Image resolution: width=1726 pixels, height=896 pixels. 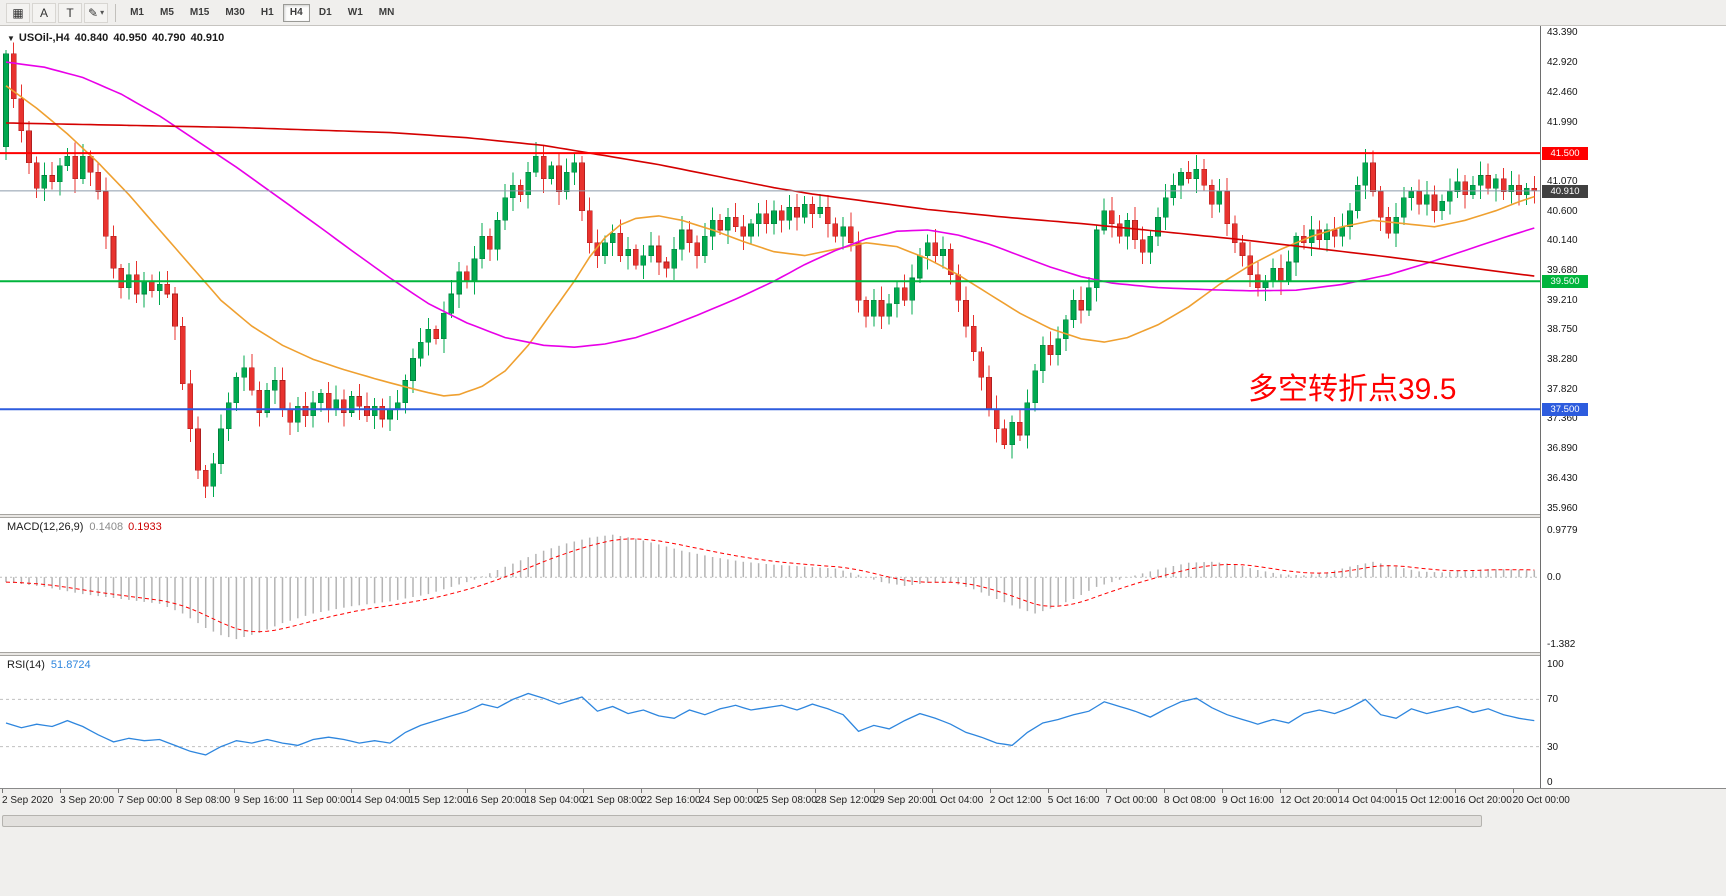 What do you see at coordinates (261, 800) in the screenshot?
I see `time-axis-label: 9 Sep 16:00` at bounding box center [261, 800].